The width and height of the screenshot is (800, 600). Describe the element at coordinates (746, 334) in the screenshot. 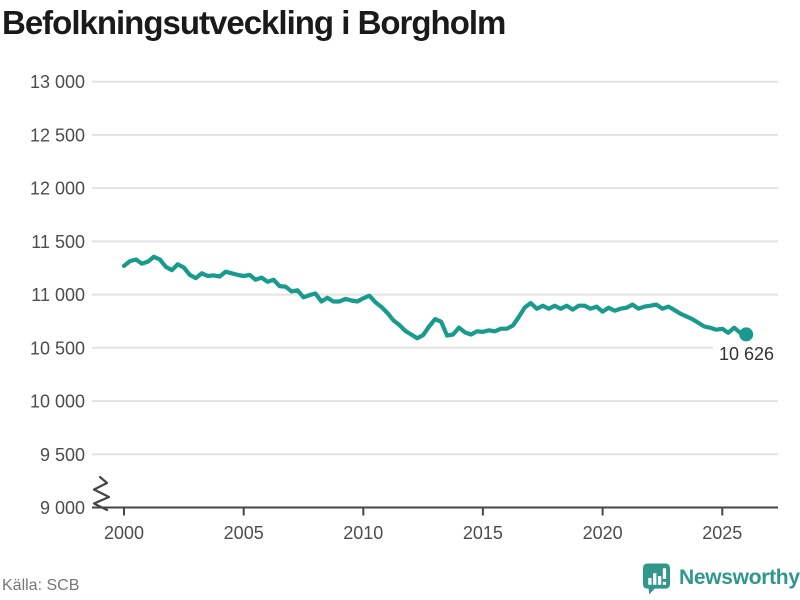

I see `end-point-dot` at that location.